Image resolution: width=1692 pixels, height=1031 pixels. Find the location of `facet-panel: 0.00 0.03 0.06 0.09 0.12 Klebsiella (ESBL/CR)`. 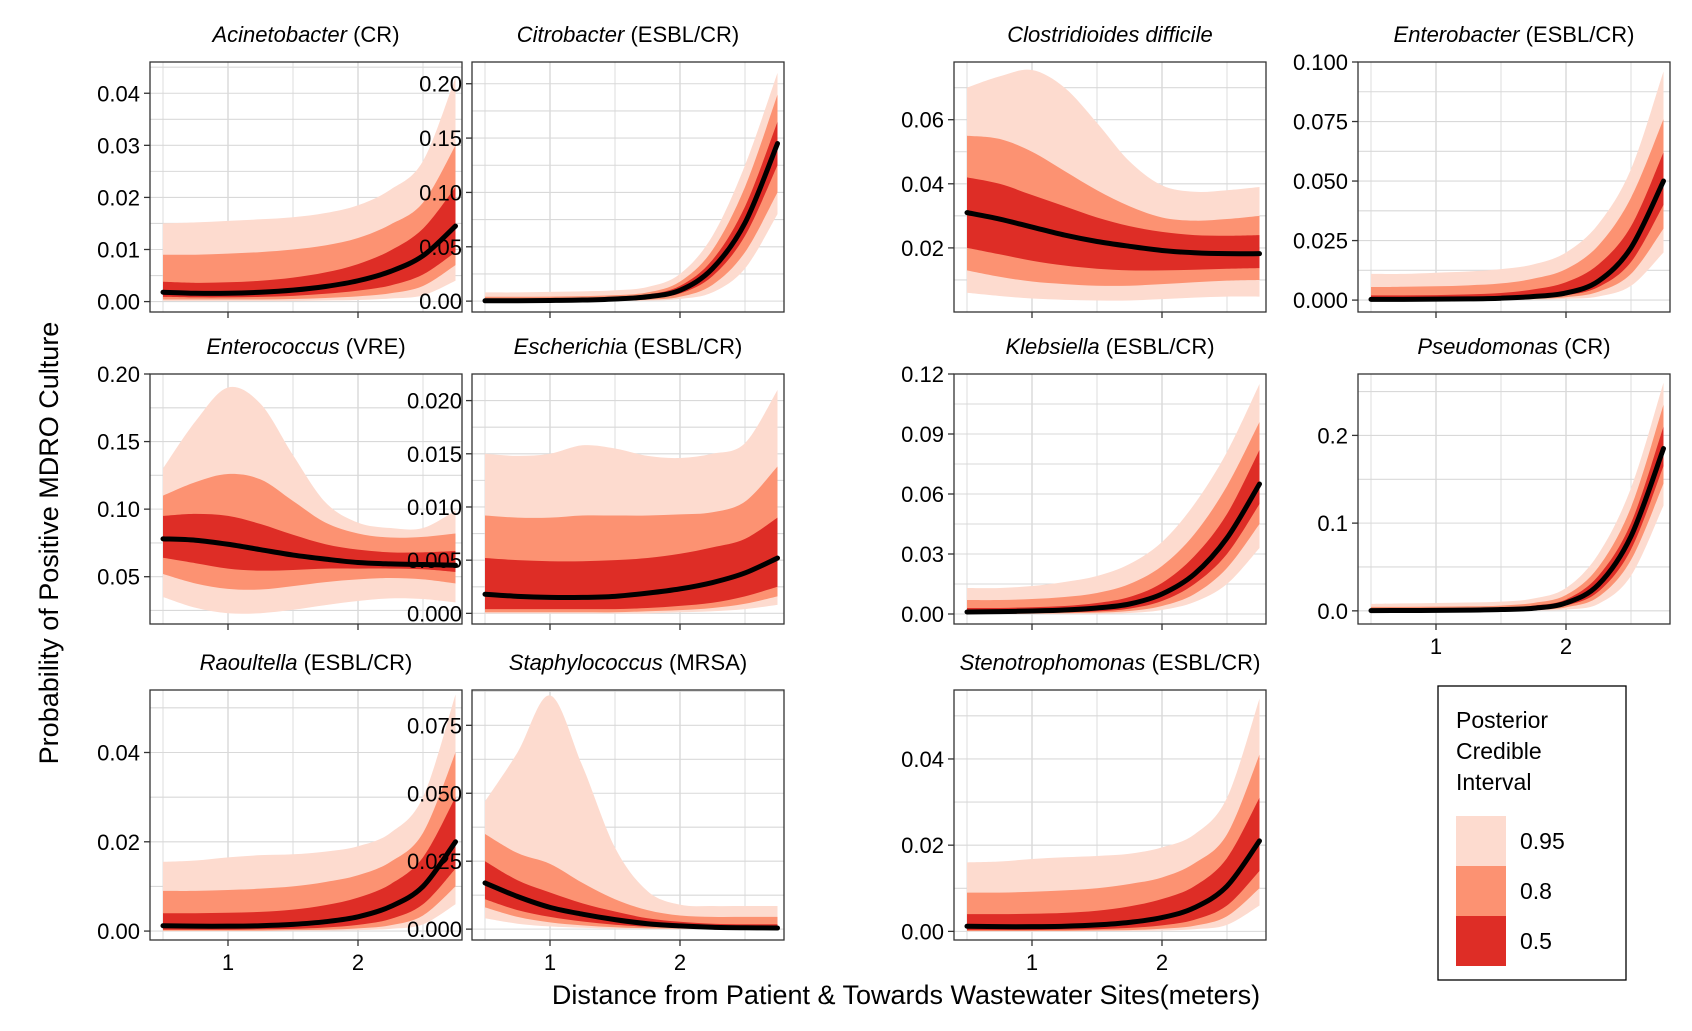

facet-panel: 0.00 0.03 0.06 0.09 0.12 Klebsiella (ESBL/CR) is located at coordinates (1084, 482).